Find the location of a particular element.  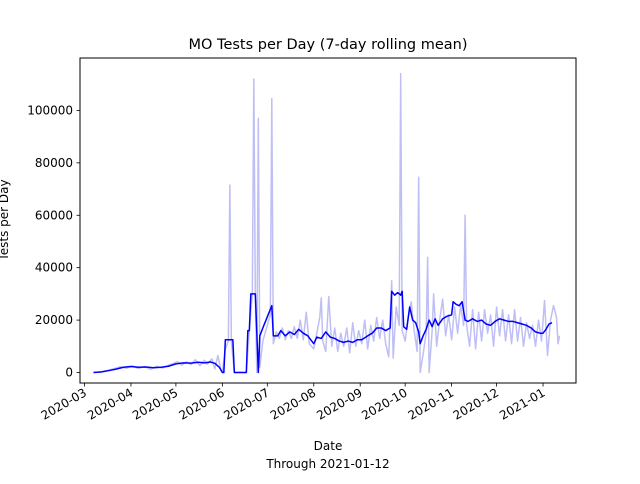

rolling-mean-line is located at coordinates (323, 332).